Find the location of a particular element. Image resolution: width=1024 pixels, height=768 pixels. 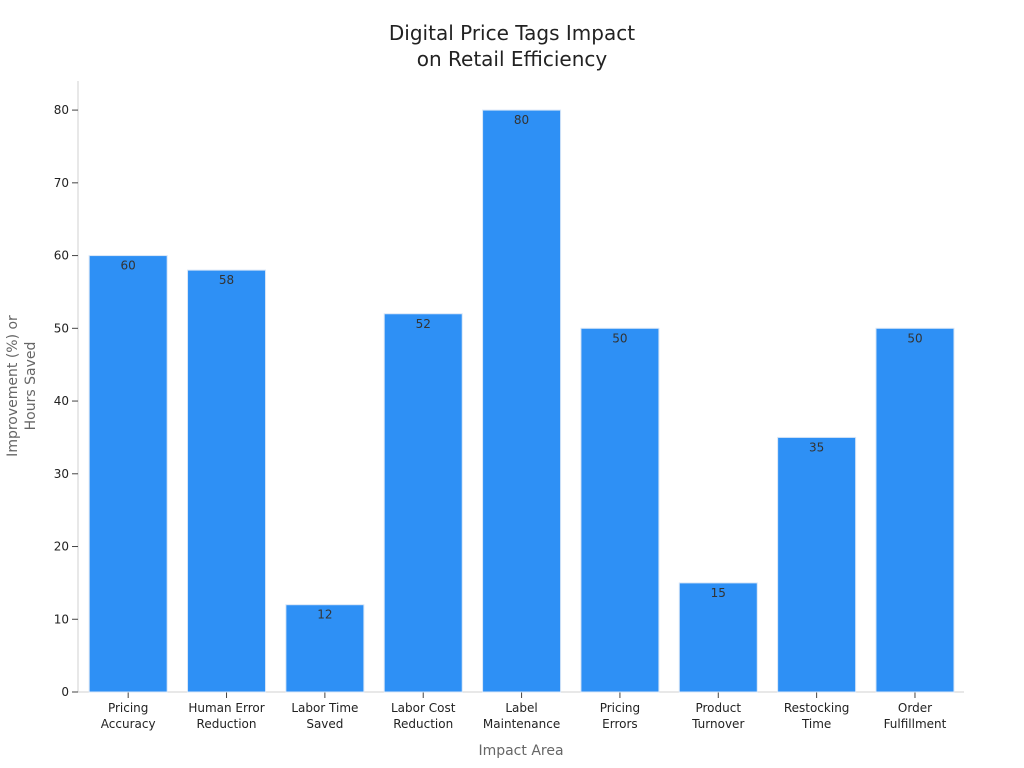

x-tick-label: Time is located at coordinates (816, 724).